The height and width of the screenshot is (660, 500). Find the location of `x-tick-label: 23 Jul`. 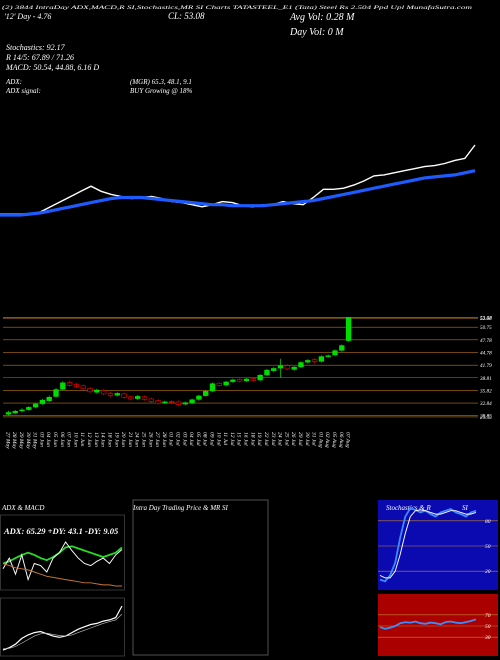

x-tick-label: 23 Jul is located at coordinates (273, 439).